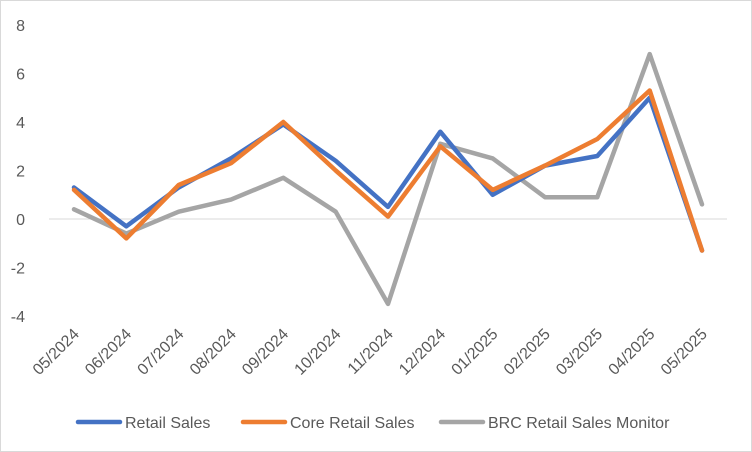  What do you see at coordinates (161, 352) in the screenshot?
I see `x-tick-label: 07/2024` at bounding box center [161, 352].